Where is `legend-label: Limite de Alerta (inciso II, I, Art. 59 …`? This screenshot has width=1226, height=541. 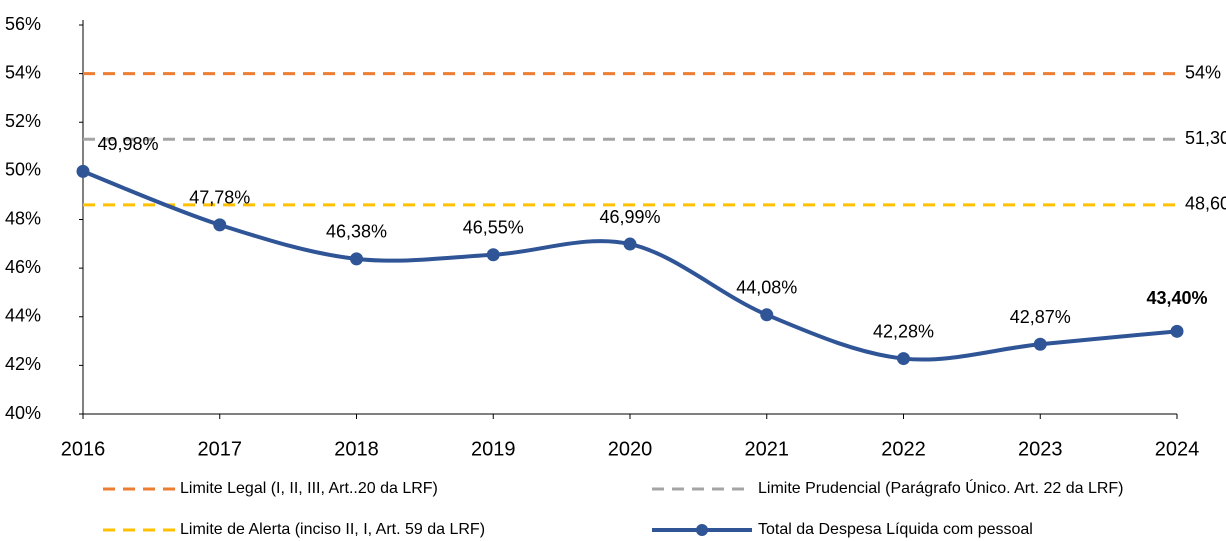
legend-label: Limite de Alerta (inciso II, I, Art. 59 … is located at coordinates (332, 529).